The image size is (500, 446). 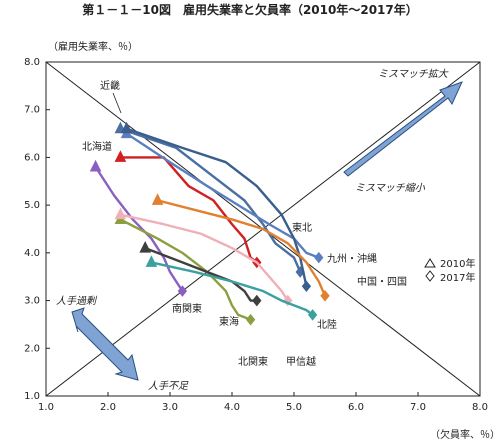 I want to click on x-tick-label: 2.0, so click(x=108, y=407).